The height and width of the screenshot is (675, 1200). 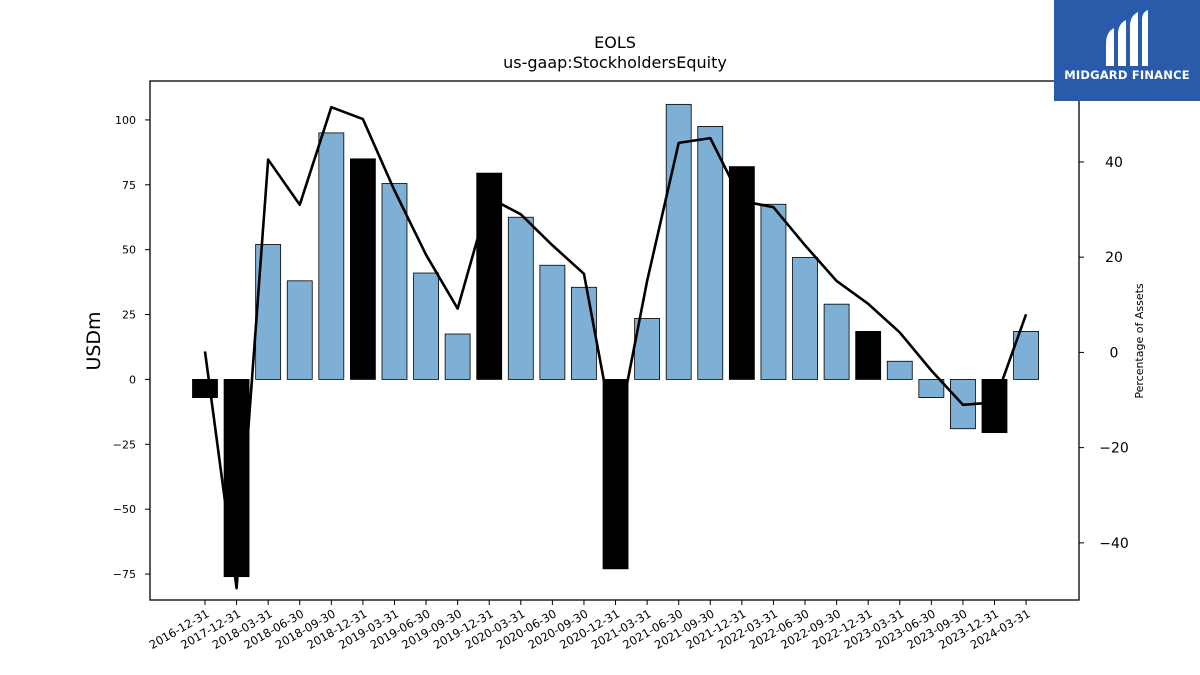 I want to click on brand-name: MIDGARD FINANCE, so click(x=1127, y=75).